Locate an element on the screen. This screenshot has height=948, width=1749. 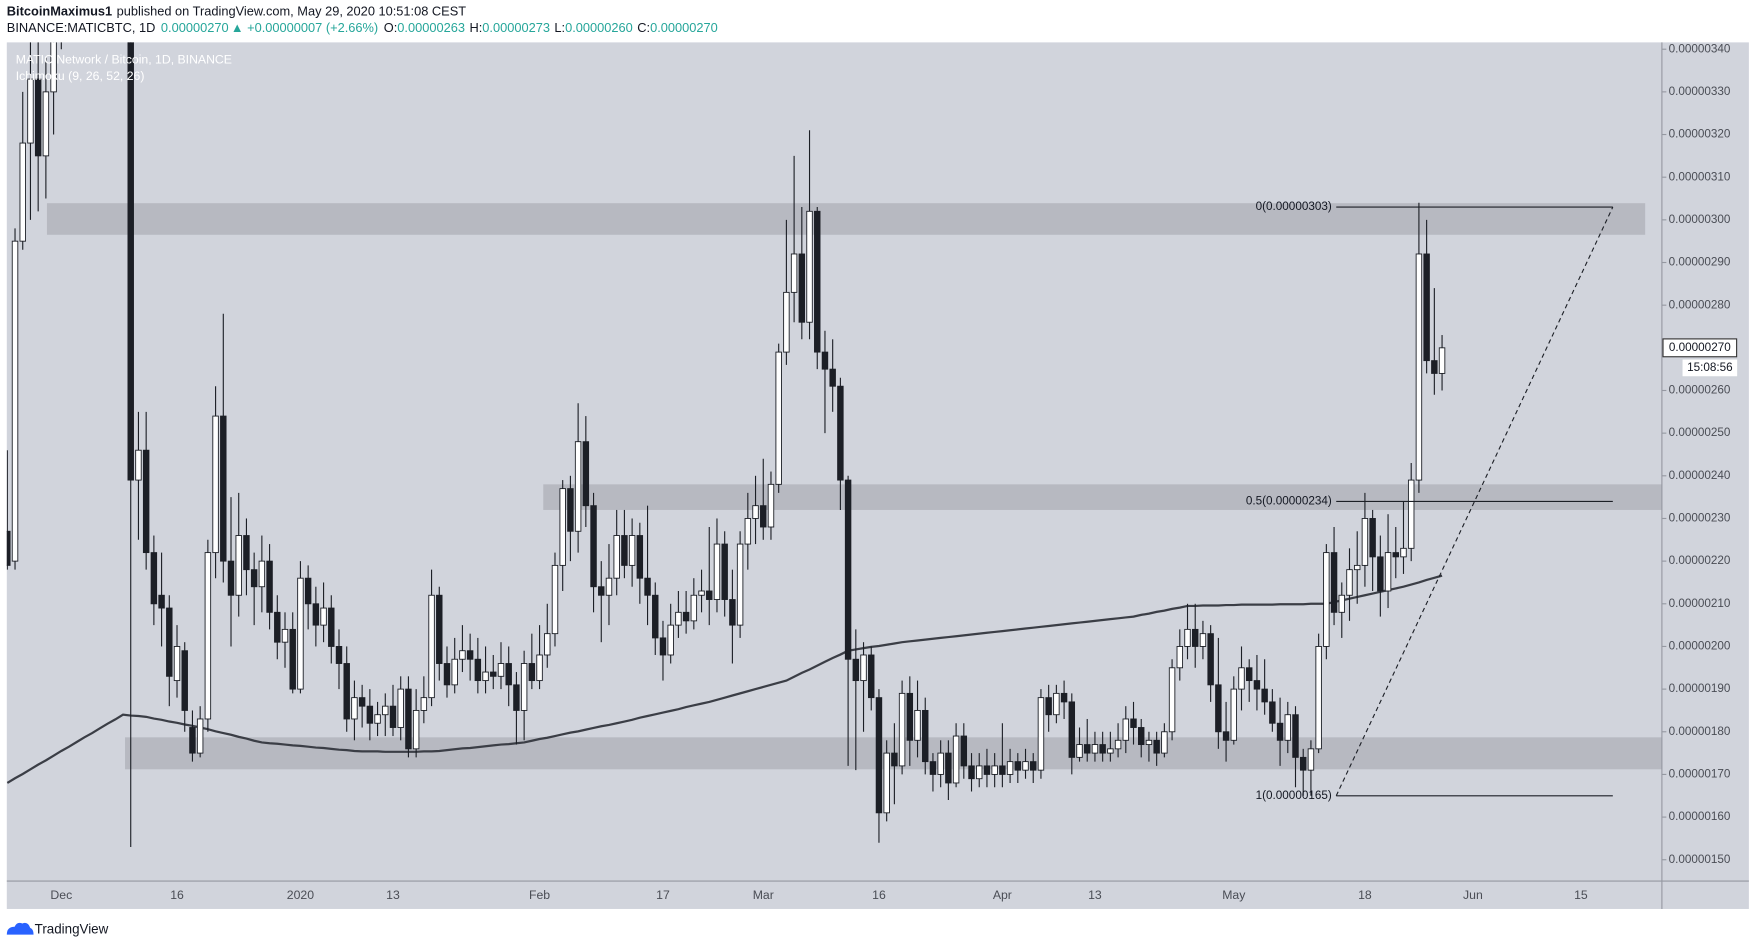
fib-label: 0.5(0.00000234) is located at coordinates (1289, 500).